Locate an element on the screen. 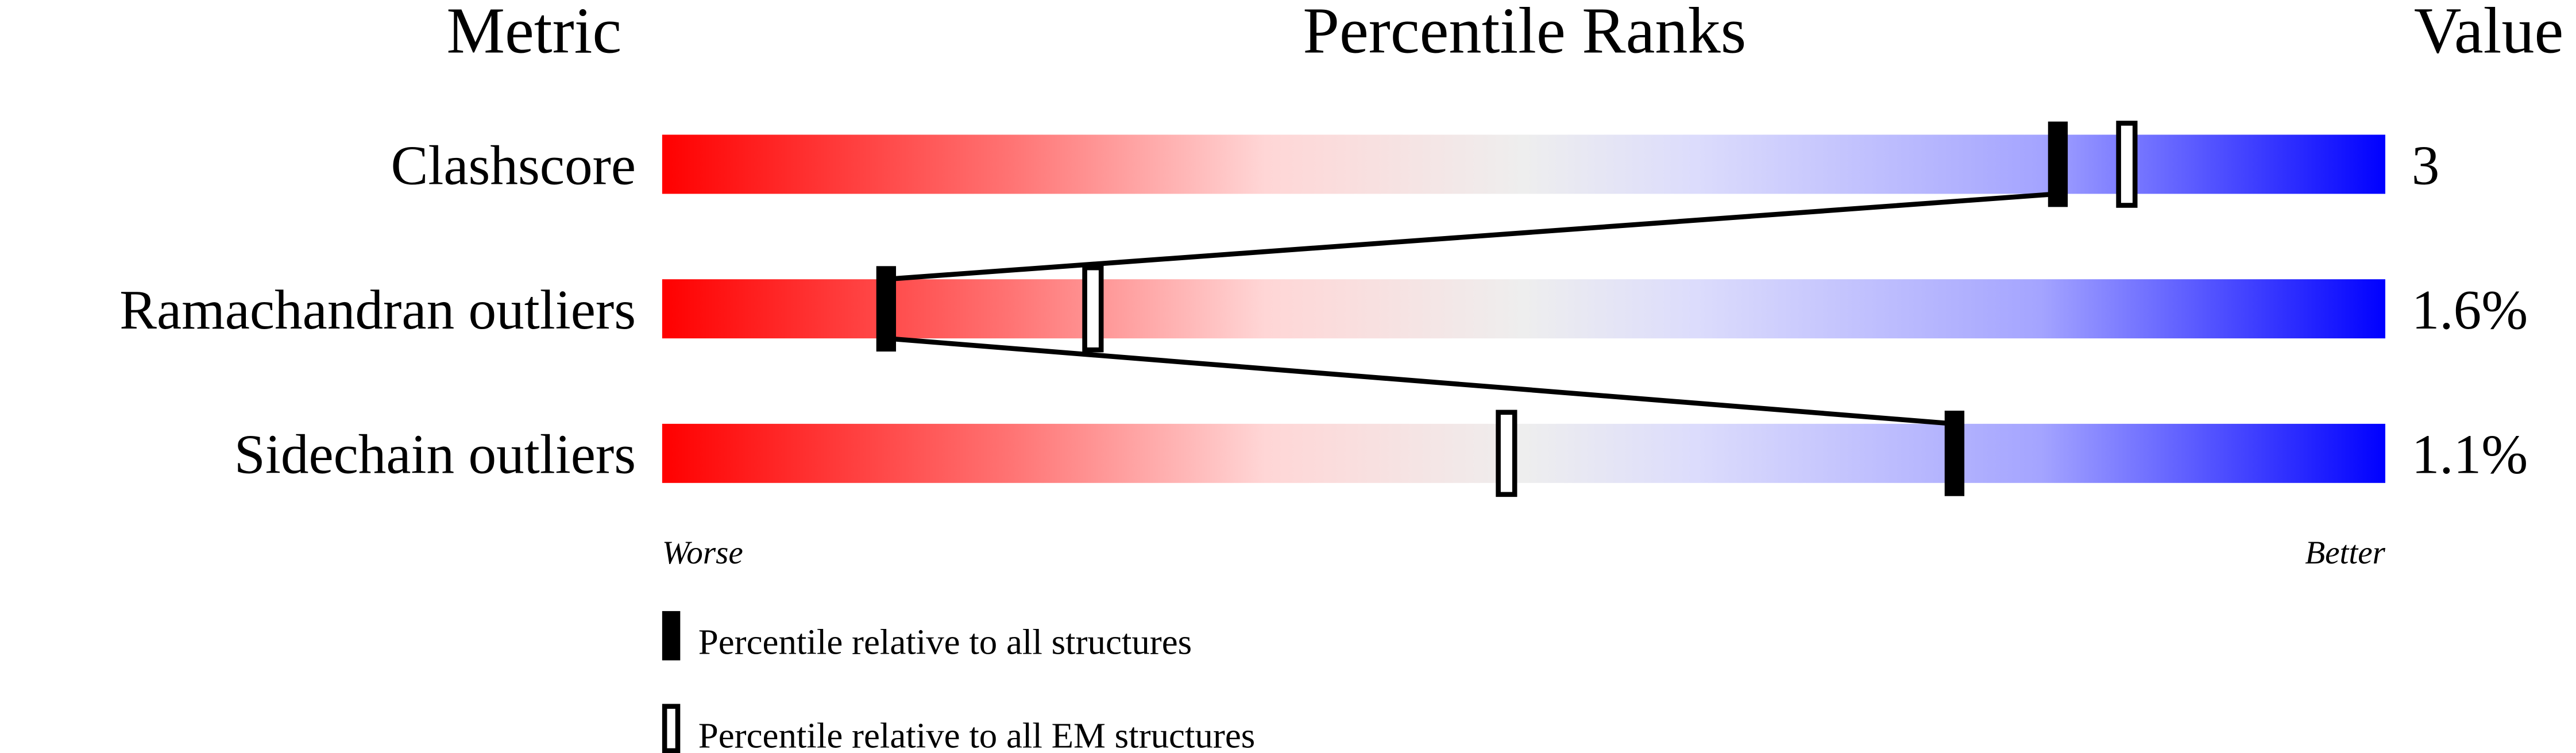 This screenshot has width=2576, height=753. legend-label-all: Percentile relative to all structures is located at coordinates (945, 641).